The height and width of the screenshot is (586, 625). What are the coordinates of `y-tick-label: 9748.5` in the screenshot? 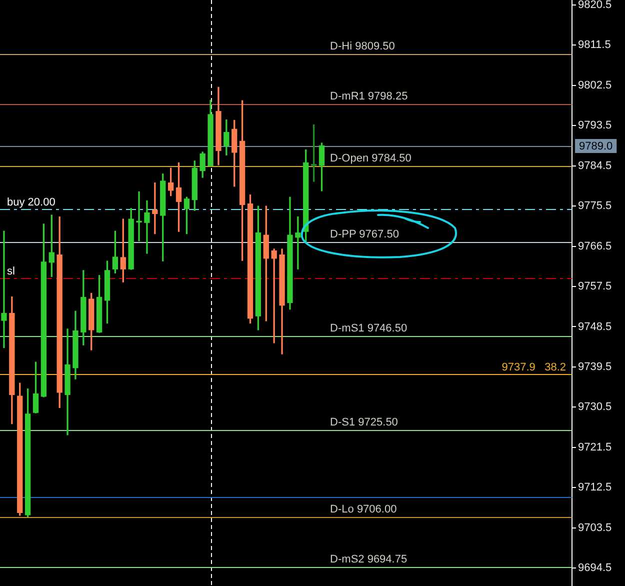 It's located at (595, 326).